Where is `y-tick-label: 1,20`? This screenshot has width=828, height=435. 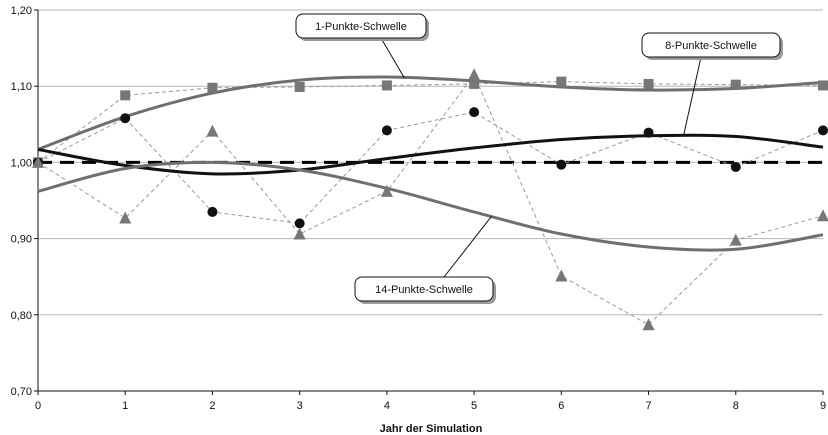 y-tick-label: 1,20 is located at coordinates (21, 11).